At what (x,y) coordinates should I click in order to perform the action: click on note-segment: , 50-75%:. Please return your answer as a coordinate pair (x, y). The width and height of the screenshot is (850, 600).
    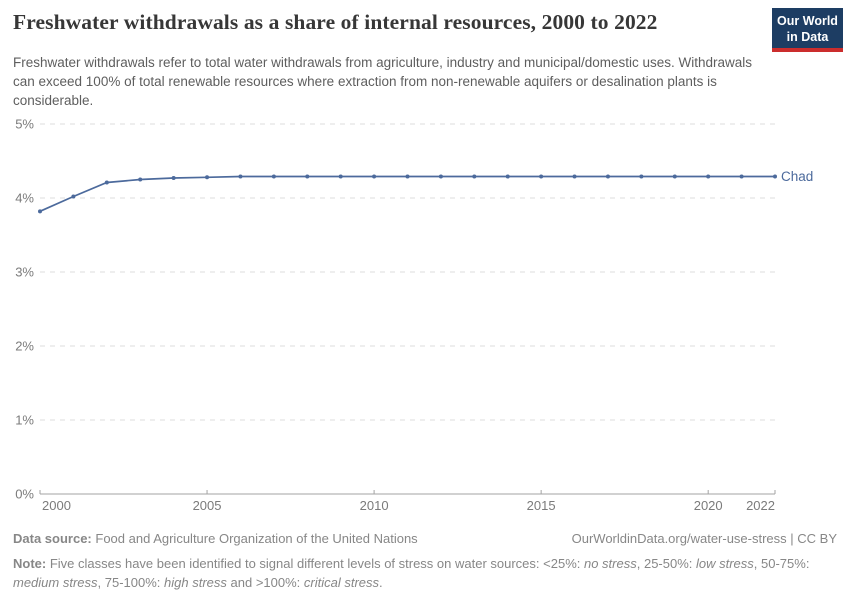
    Looking at the image, I should click on (781, 563).